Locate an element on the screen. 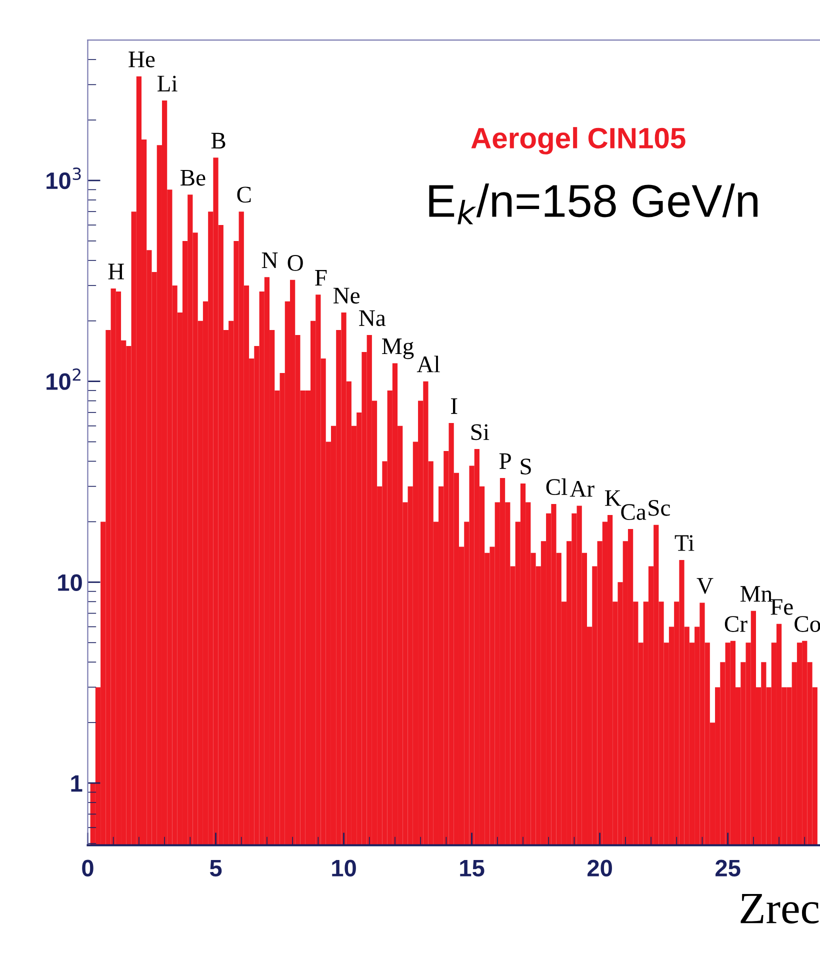 Image resolution: width=820 pixels, height=966 pixels. annotation: Ne is located at coordinates (346, 296).